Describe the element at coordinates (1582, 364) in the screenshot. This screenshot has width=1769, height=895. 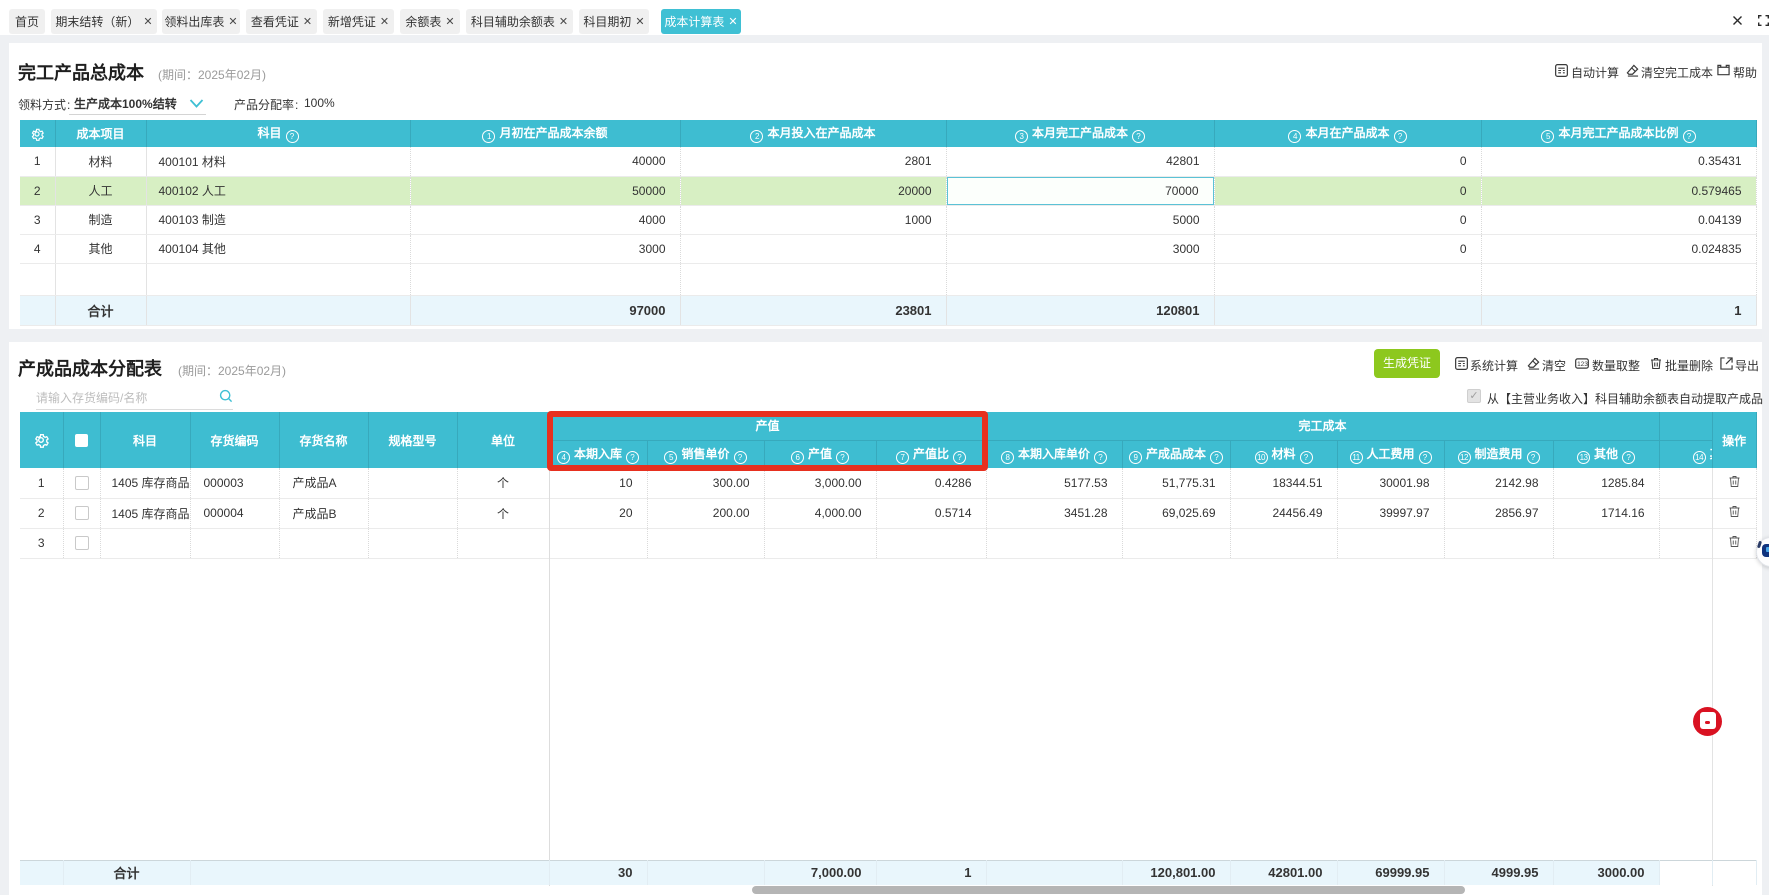
I see `svg-text: 123` at that location.